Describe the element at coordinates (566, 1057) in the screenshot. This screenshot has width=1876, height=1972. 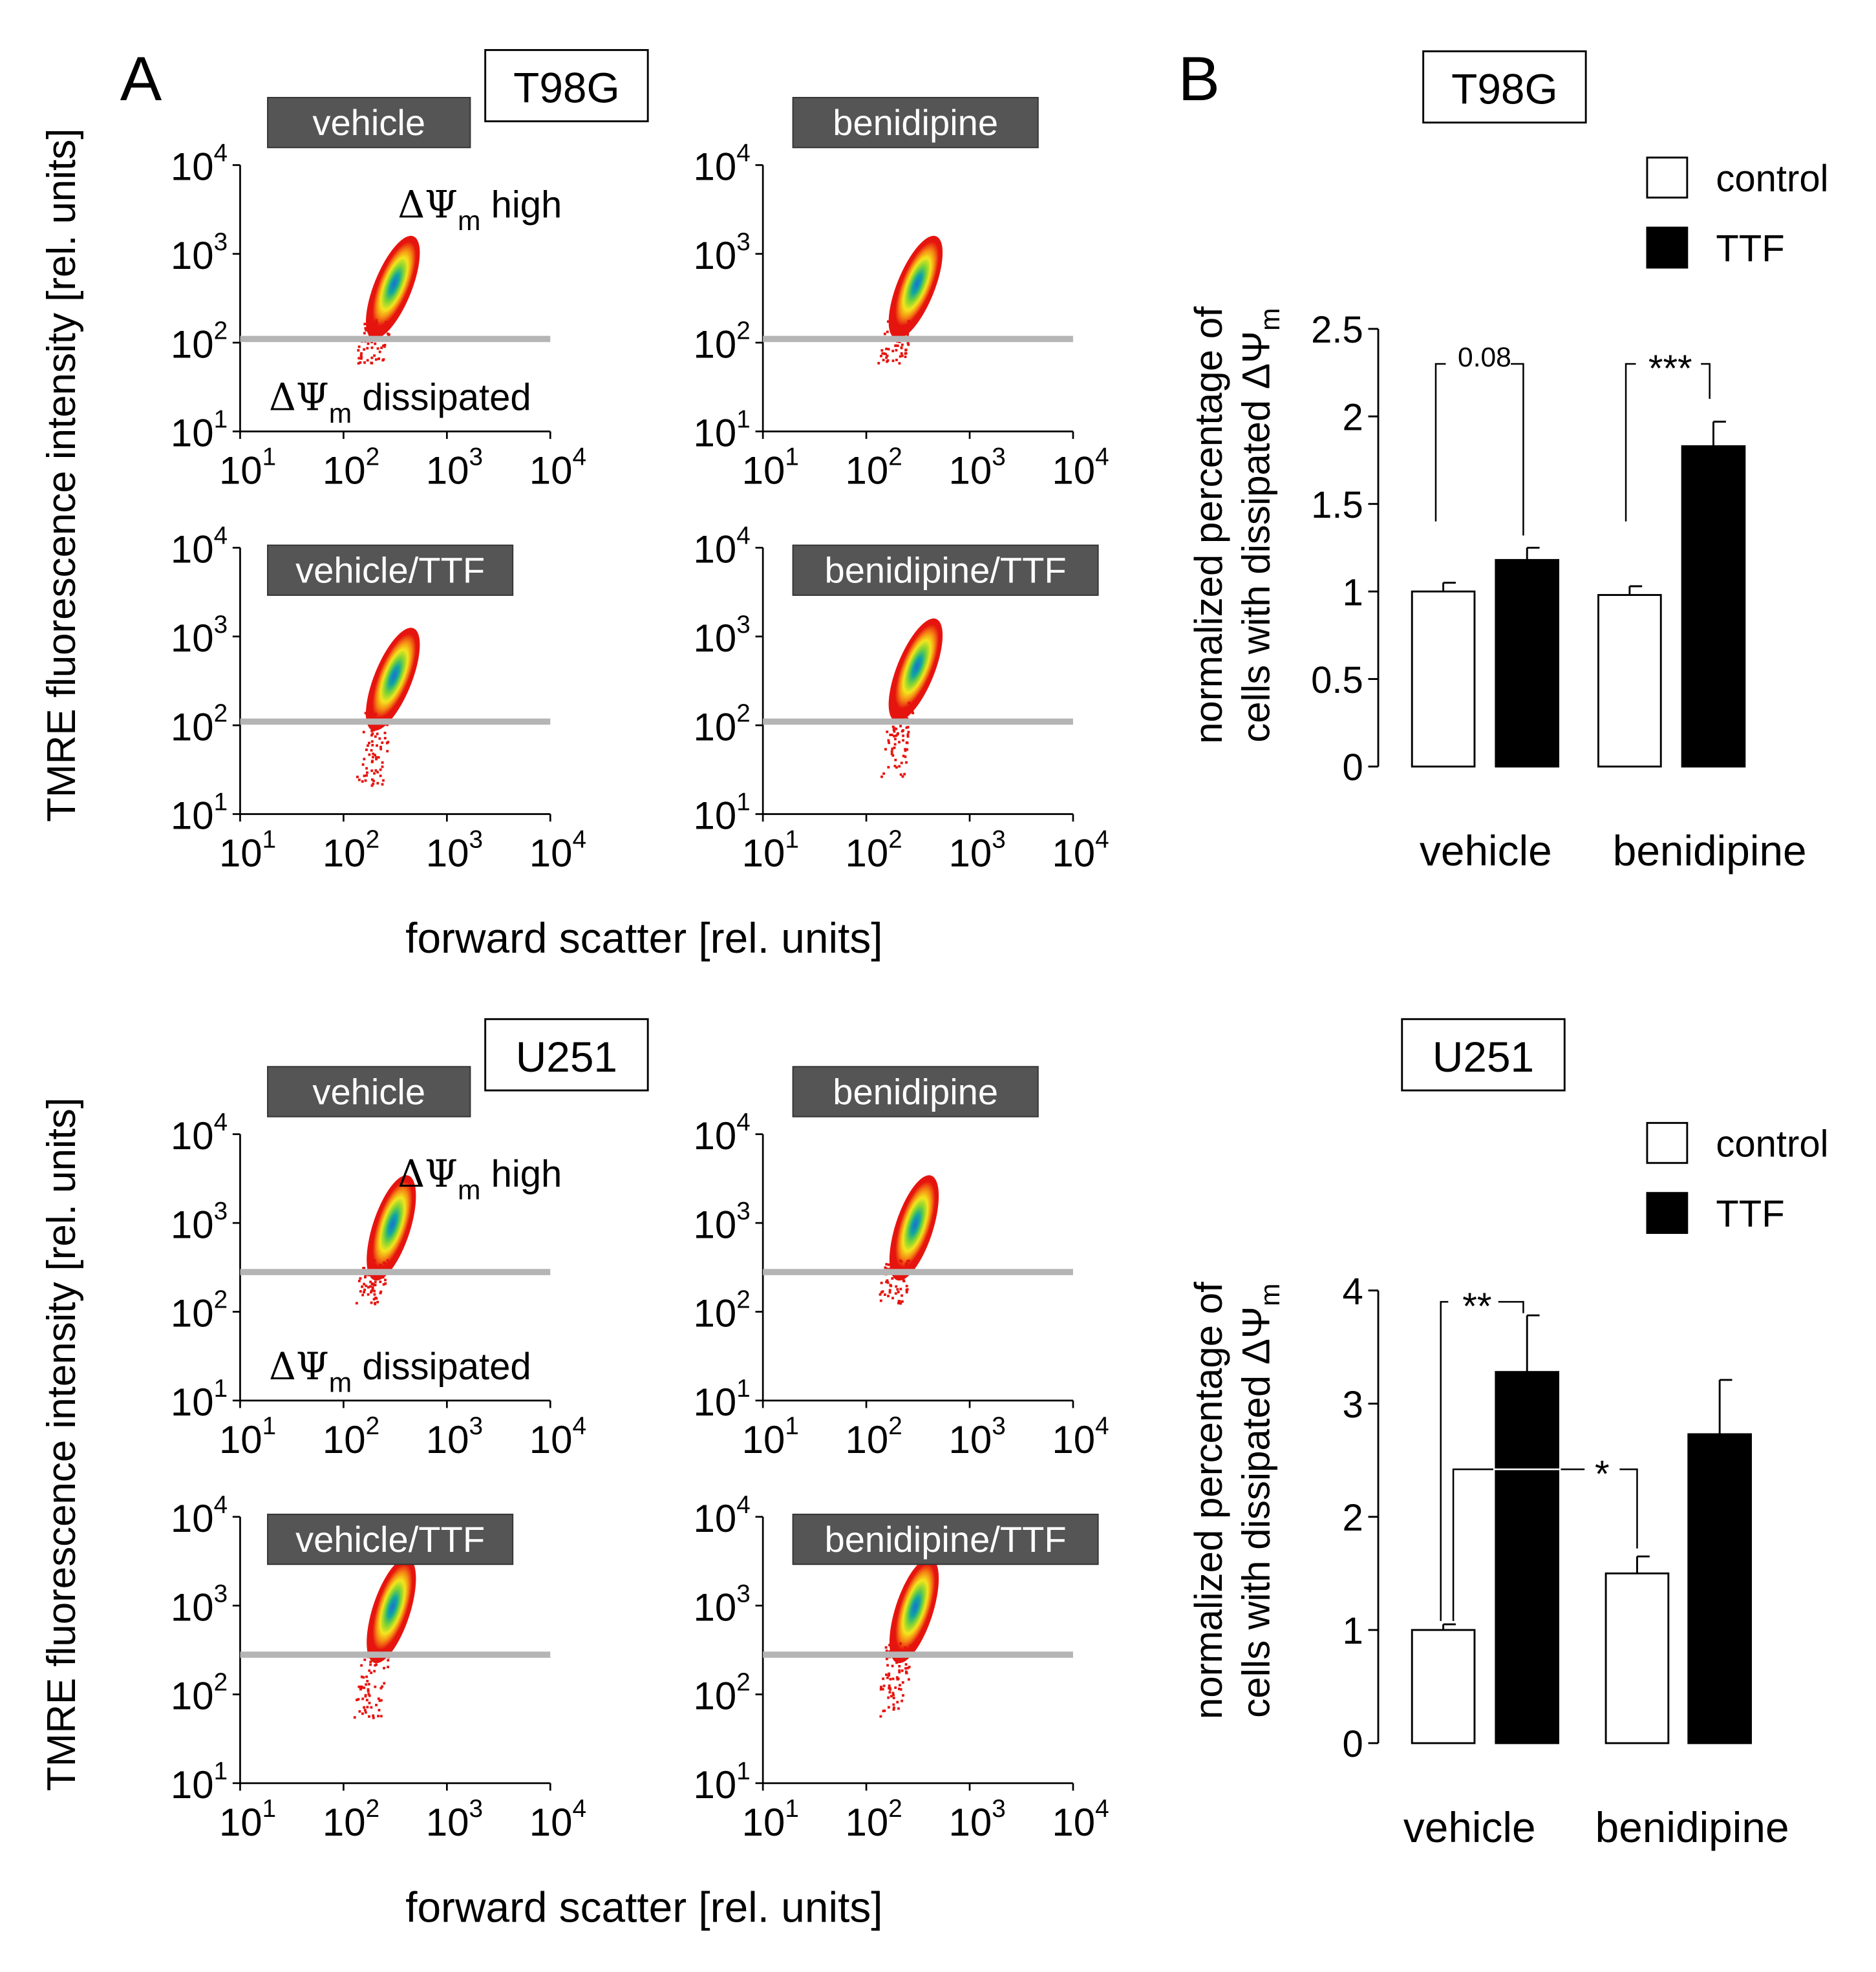
I see `title-u251-flow: U251` at that location.